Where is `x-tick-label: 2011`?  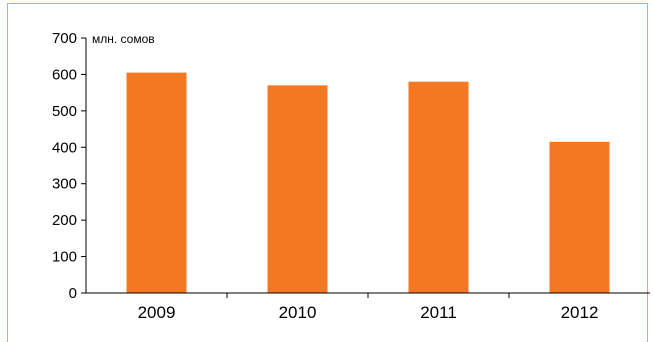 x-tick-label: 2011 is located at coordinates (438, 312).